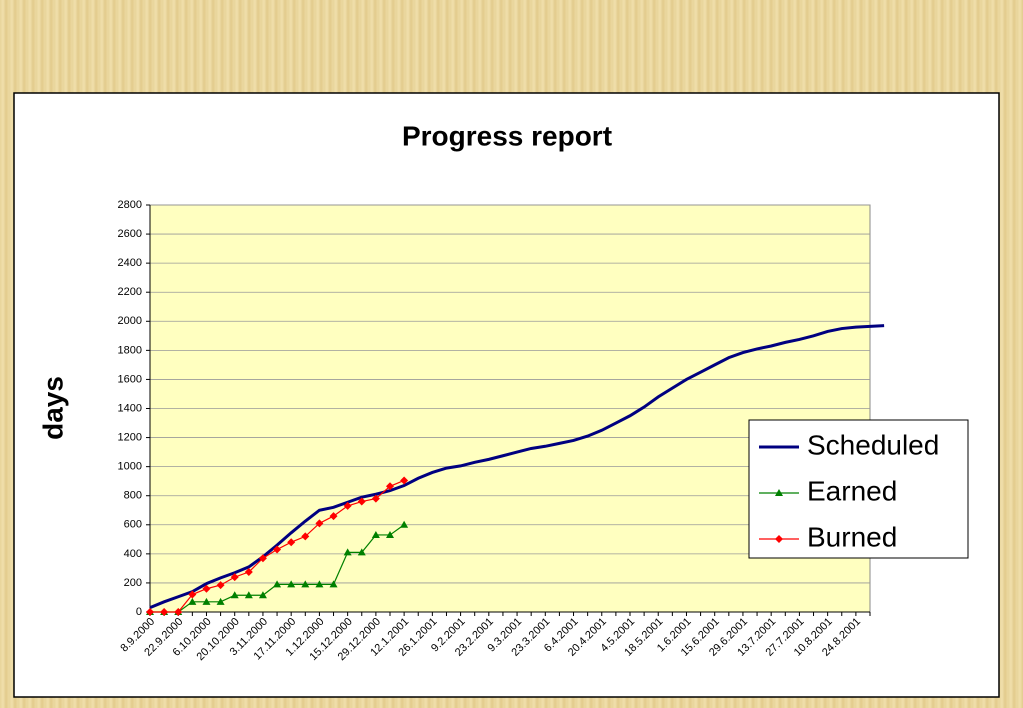 The height and width of the screenshot is (708, 1023). What do you see at coordinates (52, 408) in the screenshot?
I see `y-axis-label: days` at bounding box center [52, 408].